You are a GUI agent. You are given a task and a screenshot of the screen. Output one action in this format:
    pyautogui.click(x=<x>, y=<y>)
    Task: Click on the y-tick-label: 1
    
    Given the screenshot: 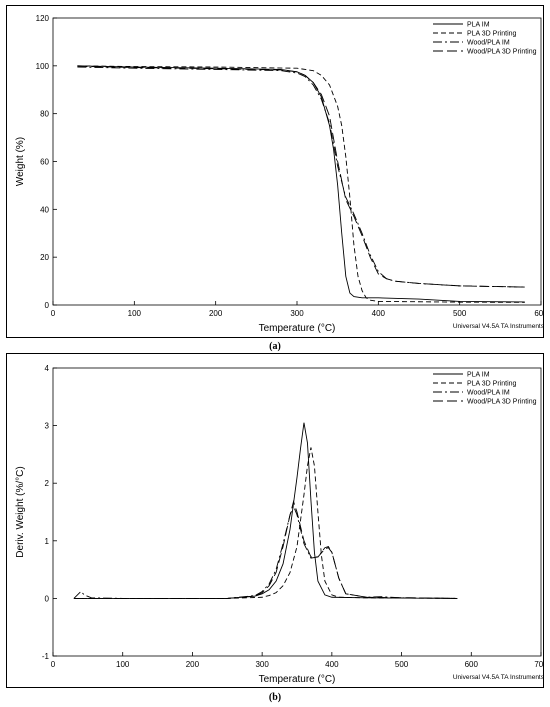 What is the action you would take?
    pyautogui.click(x=47, y=541)
    